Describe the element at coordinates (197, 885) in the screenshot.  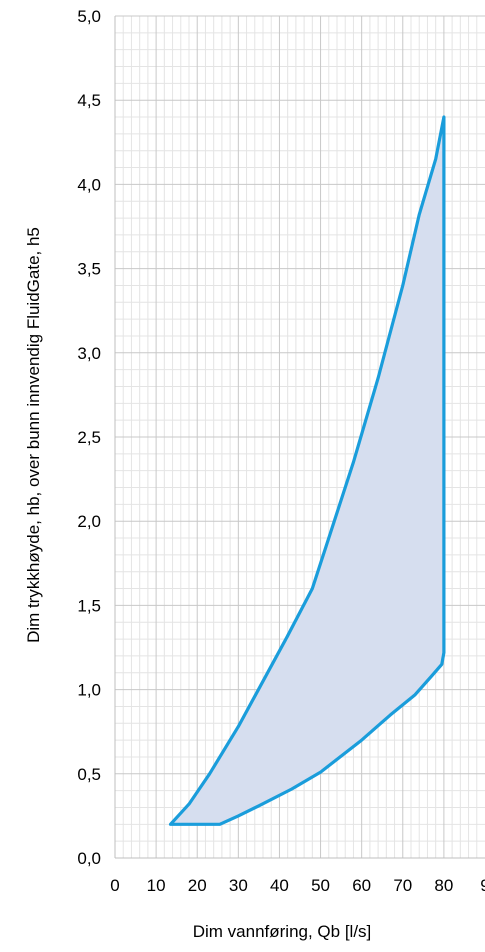
I see `x-tick-label: 20` at that location.